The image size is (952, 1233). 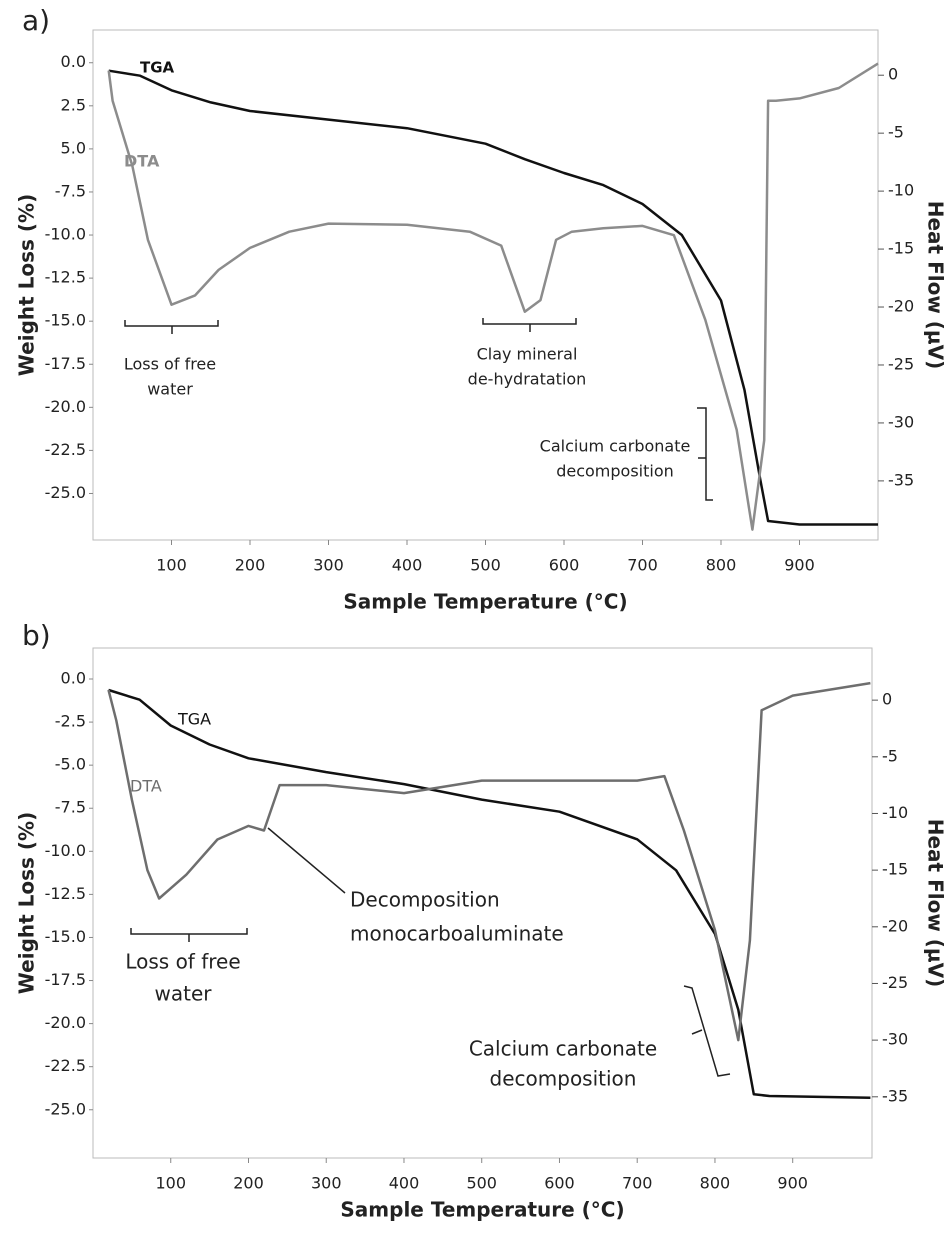 What do you see at coordinates (70, 764) in the screenshot?
I see `y-tick-label: -5.0` at bounding box center [70, 764].